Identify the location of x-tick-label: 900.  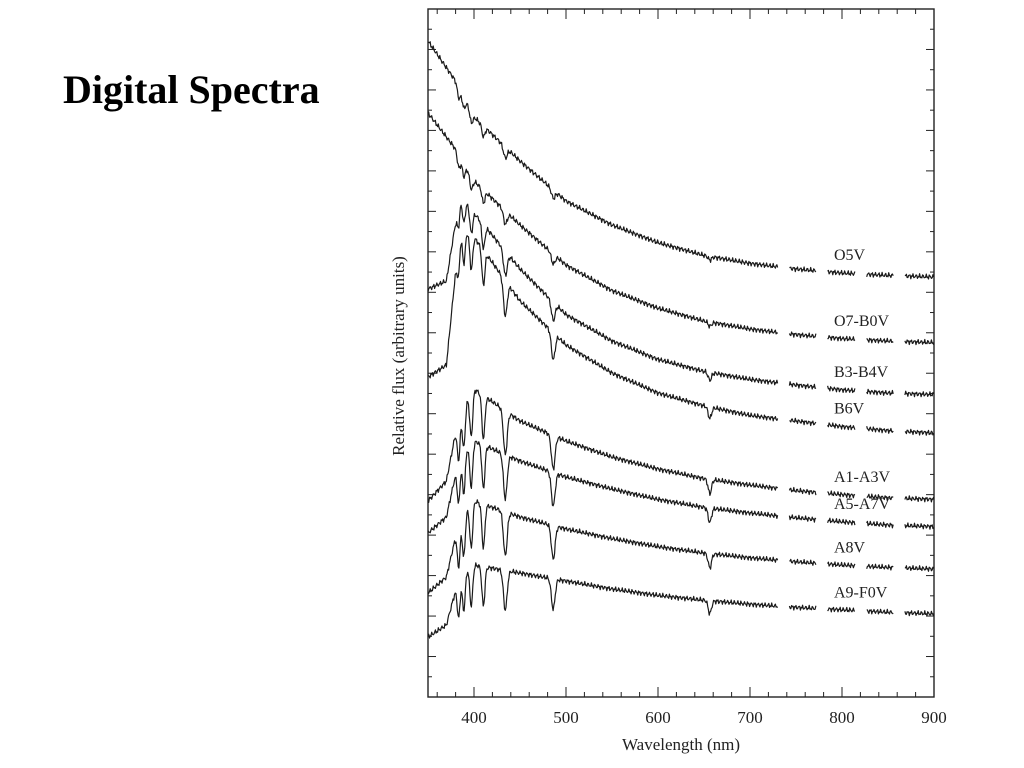
(934, 717).